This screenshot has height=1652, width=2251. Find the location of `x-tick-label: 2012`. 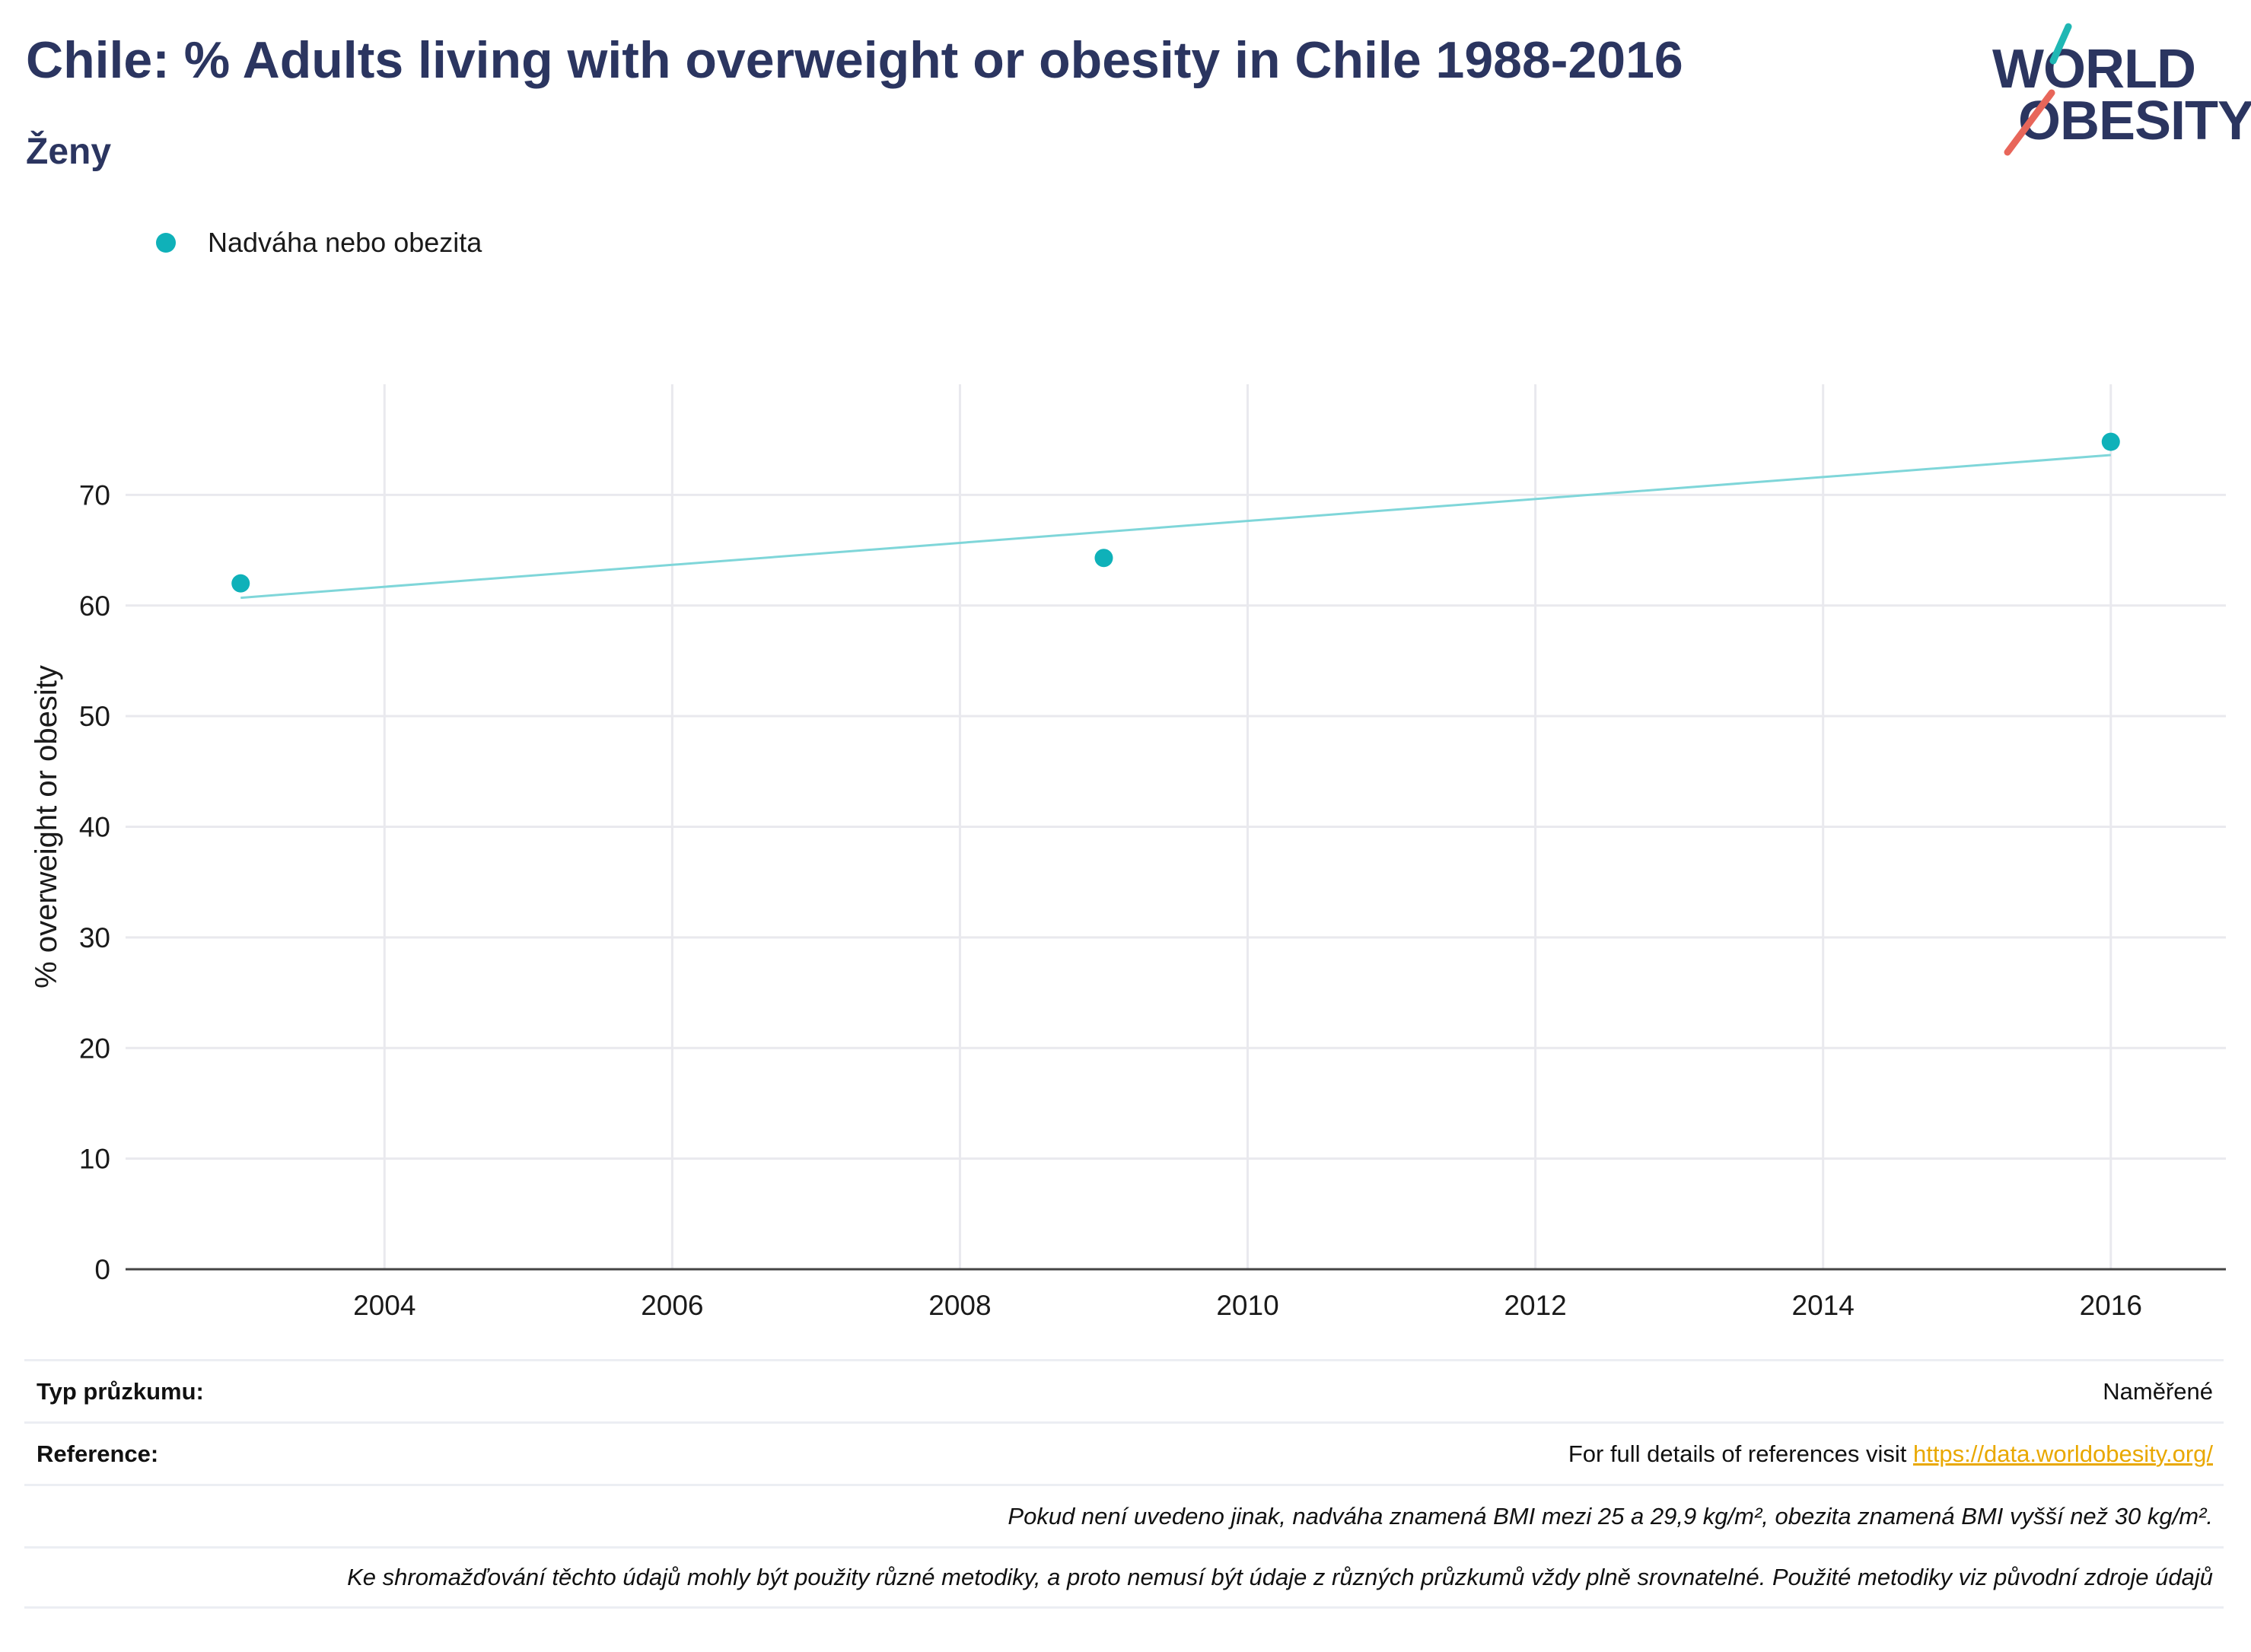

x-tick-label: 2012 is located at coordinates (1535, 1305).